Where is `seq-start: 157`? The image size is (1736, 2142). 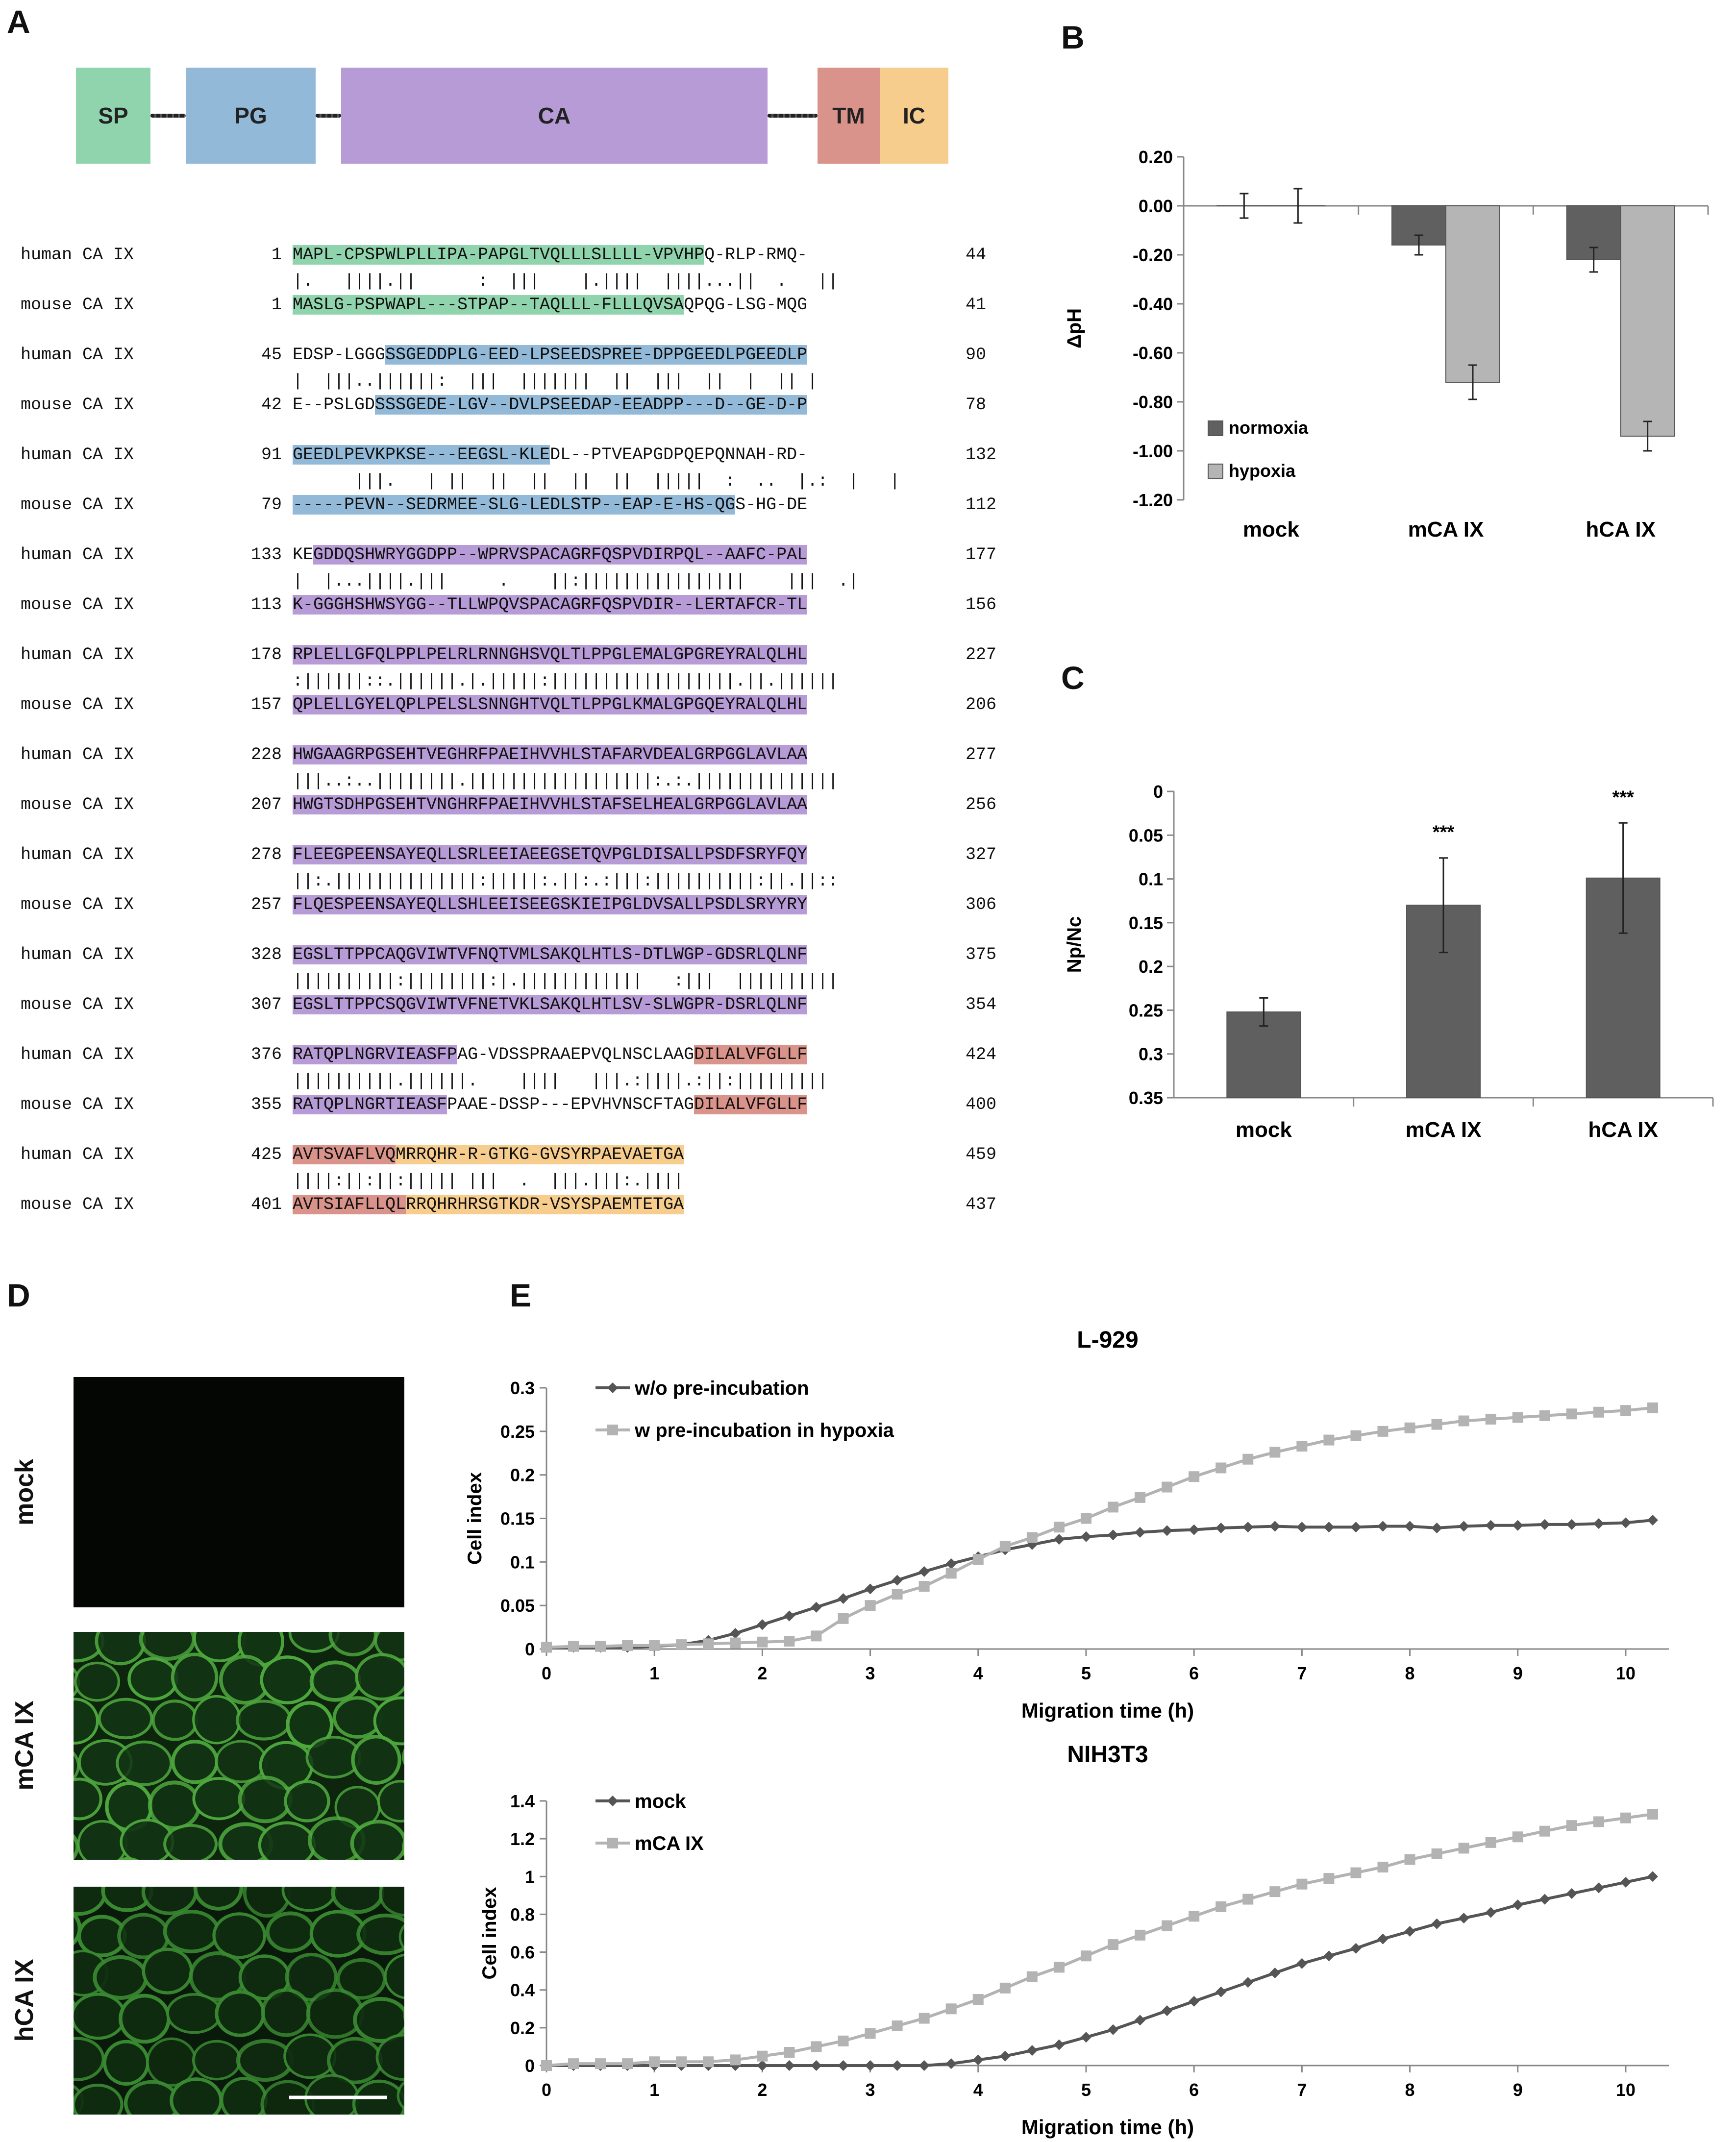
seq-start: 157 is located at coordinates (266, 704).